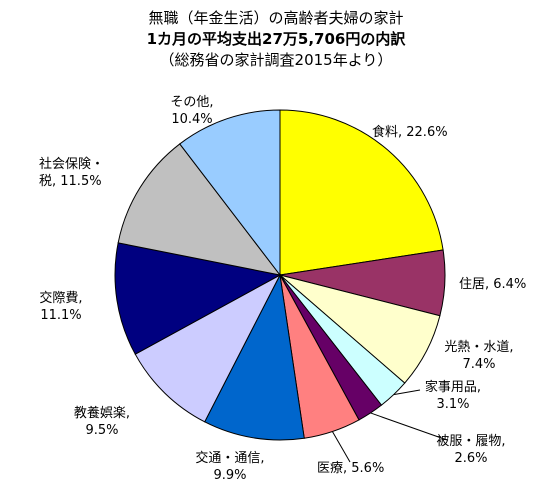 The height and width of the screenshot is (494, 552). What do you see at coordinates (493, 284) in the screenshot?
I see `label-housing: 住居, 6.4%` at bounding box center [493, 284].